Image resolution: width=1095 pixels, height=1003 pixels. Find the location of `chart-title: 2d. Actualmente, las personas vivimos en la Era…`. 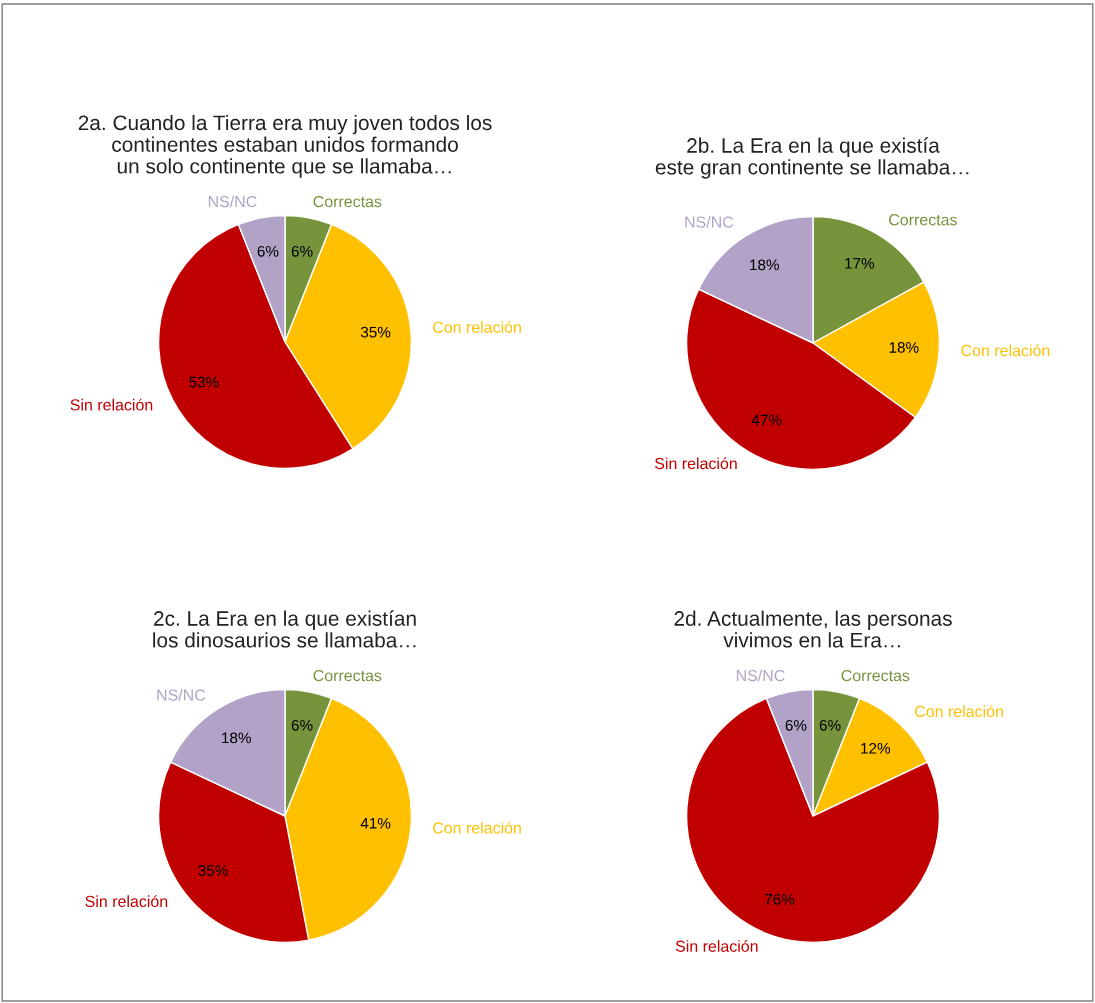

chart-title: 2d. Actualmente, las personas vivimos en la Era… is located at coordinates (813, 629).